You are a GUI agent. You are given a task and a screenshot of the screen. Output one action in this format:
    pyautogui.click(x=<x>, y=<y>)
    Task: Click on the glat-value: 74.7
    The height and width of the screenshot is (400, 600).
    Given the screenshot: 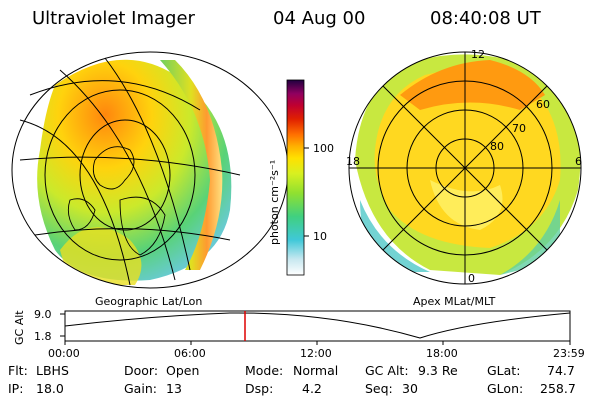 What is the action you would take?
    pyautogui.click(x=561, y=370)
    